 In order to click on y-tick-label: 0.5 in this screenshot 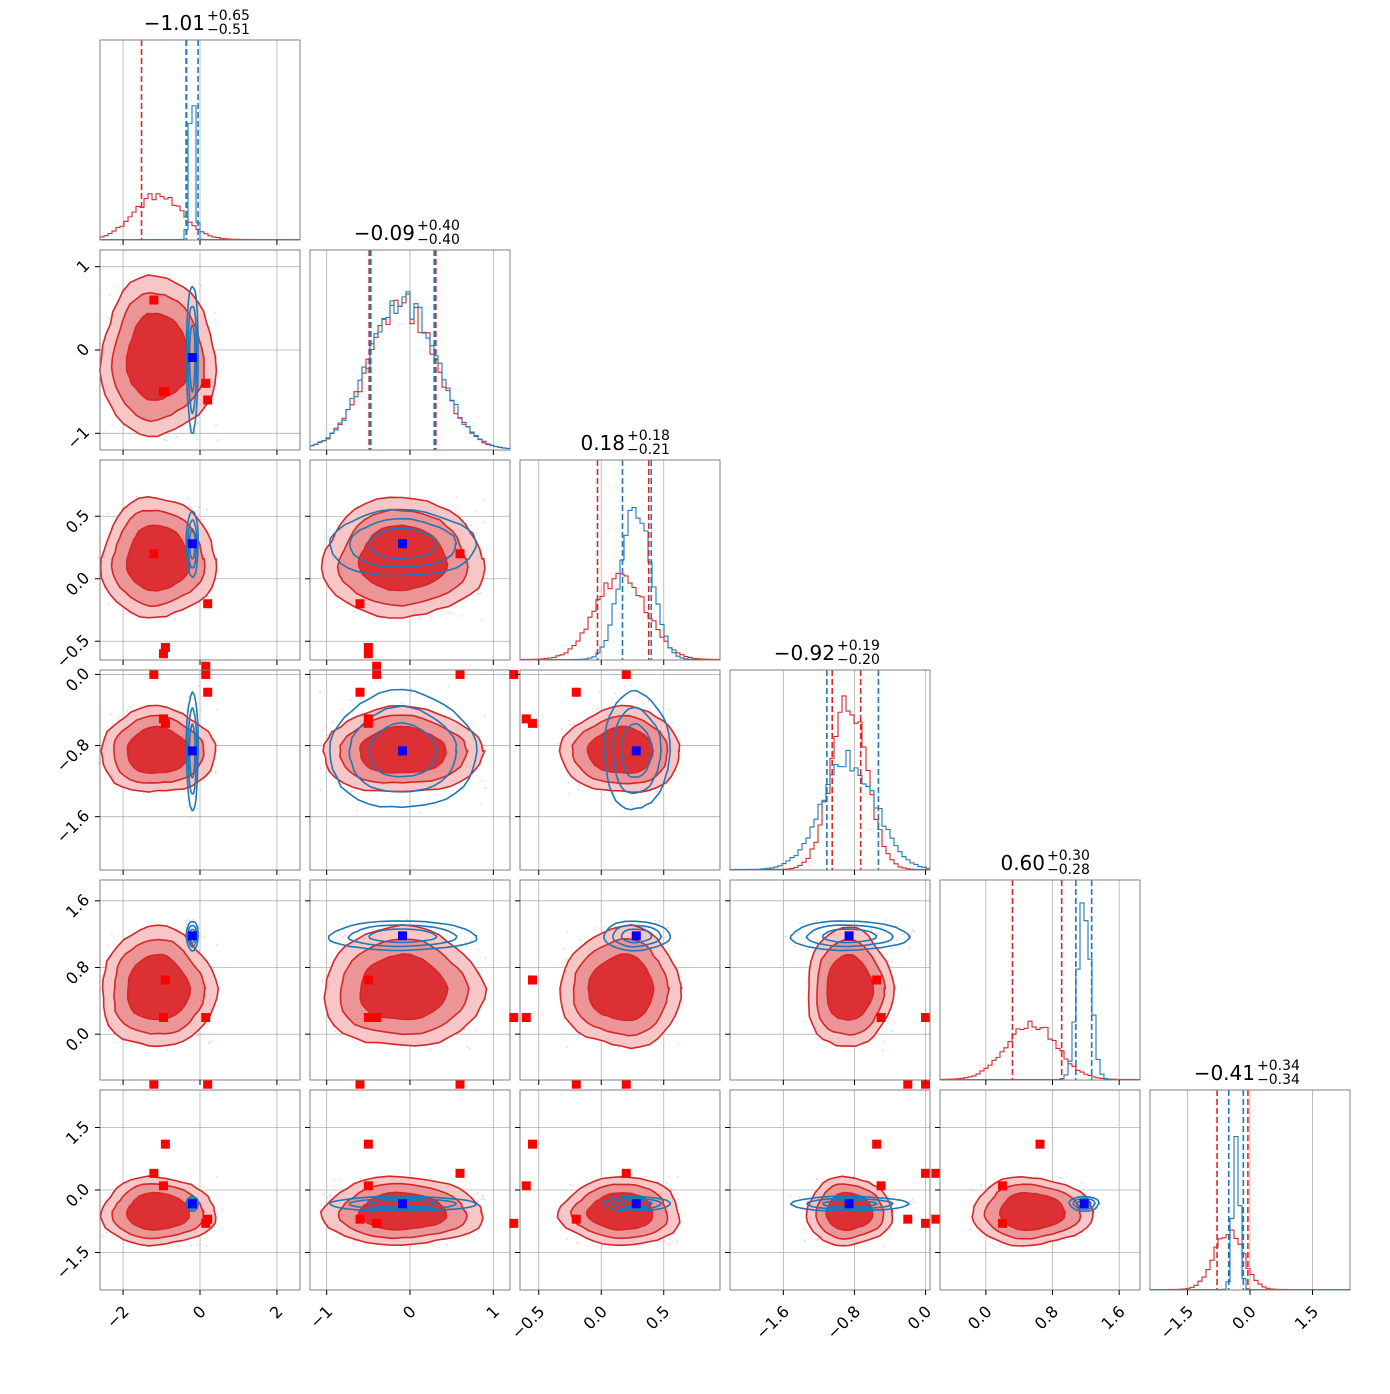, I will do `click(77, 521)`.